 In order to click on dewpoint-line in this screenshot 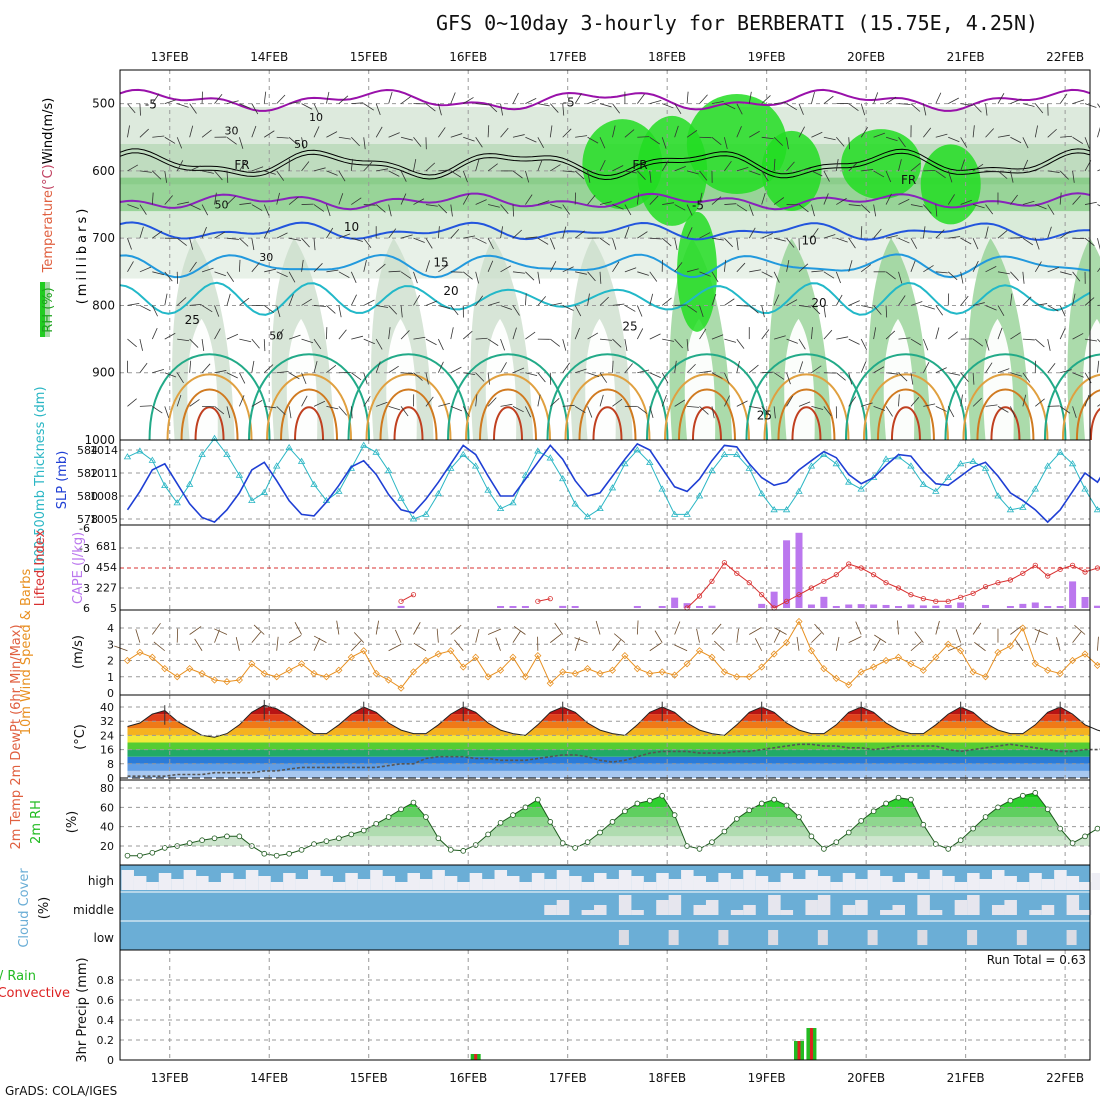, I will do `click(613, 760)`.